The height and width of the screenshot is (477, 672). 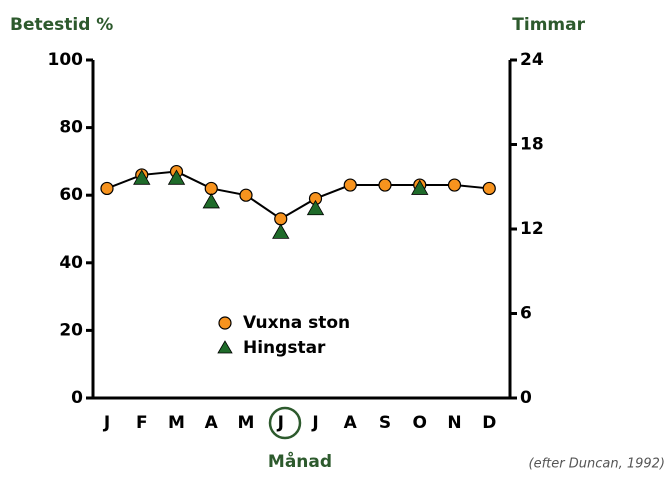 I want to click on y-tick-label: 80, so click(x=71, y=128).